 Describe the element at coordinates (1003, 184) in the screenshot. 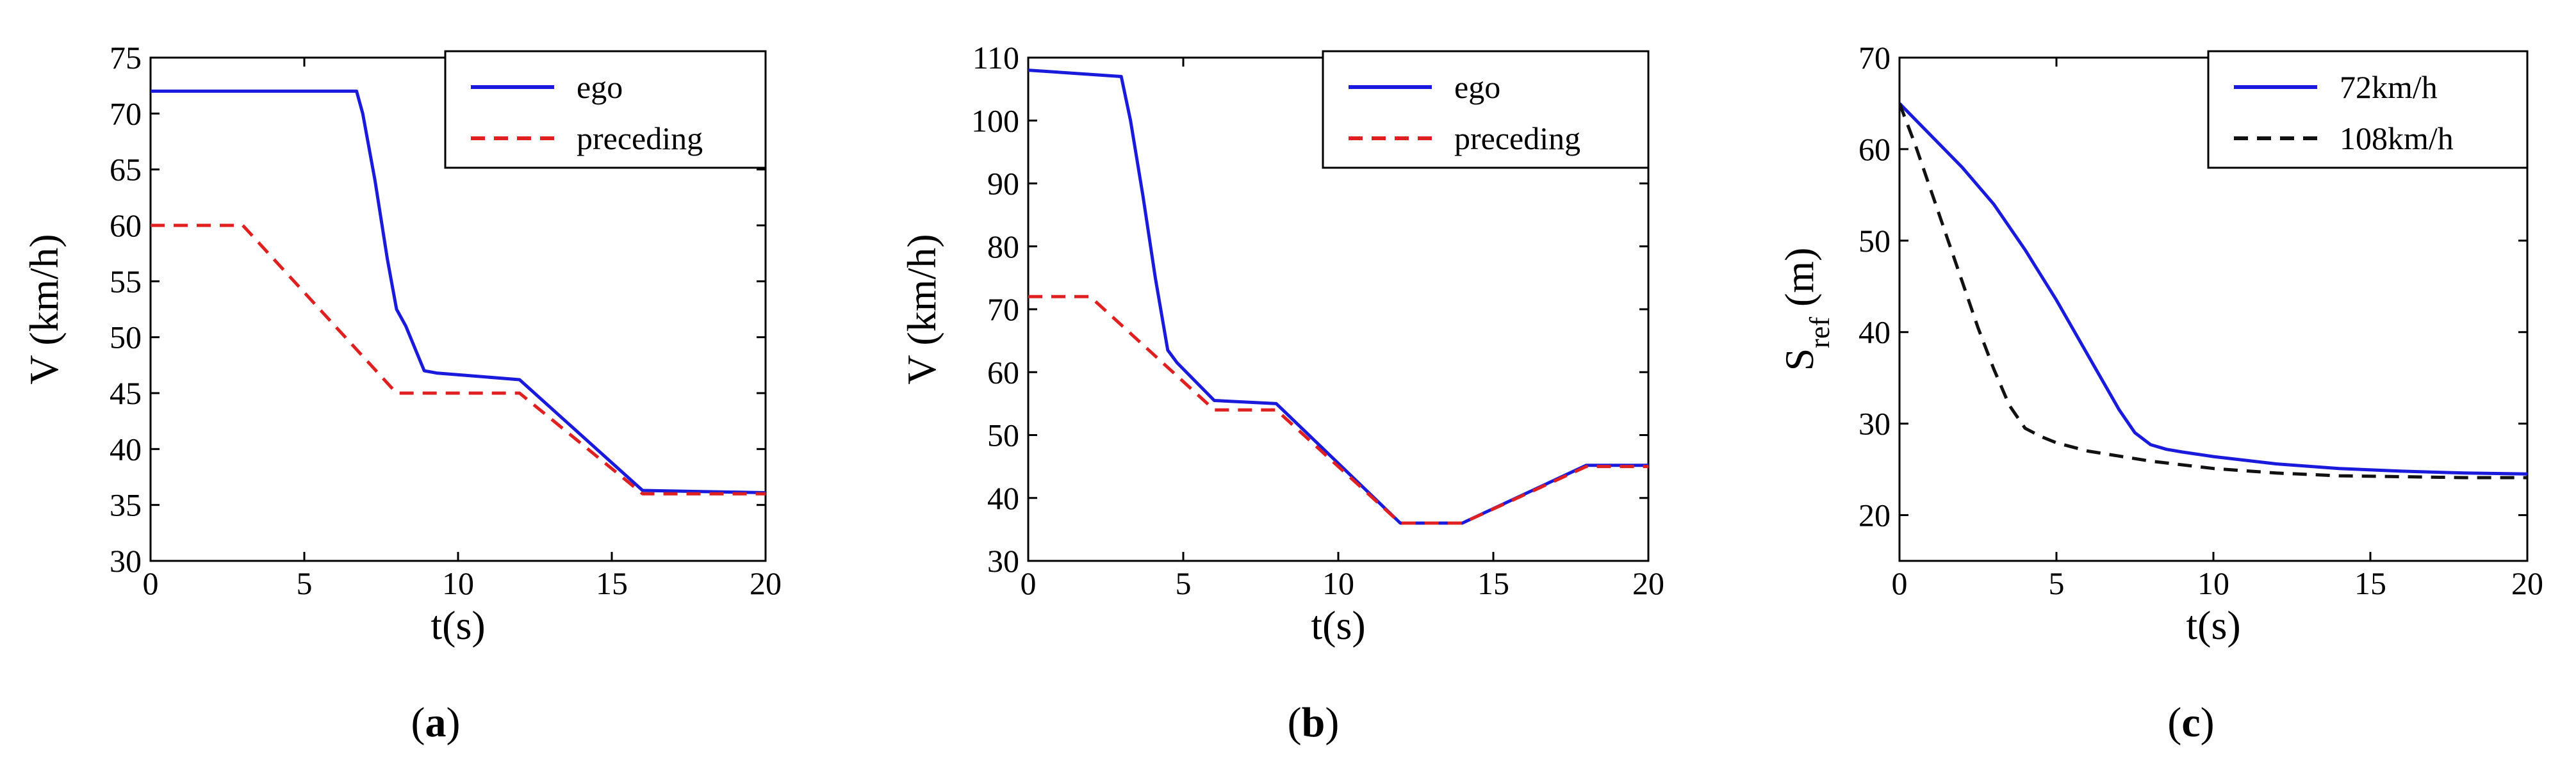

I see `y-tick-label: 90` at that location.